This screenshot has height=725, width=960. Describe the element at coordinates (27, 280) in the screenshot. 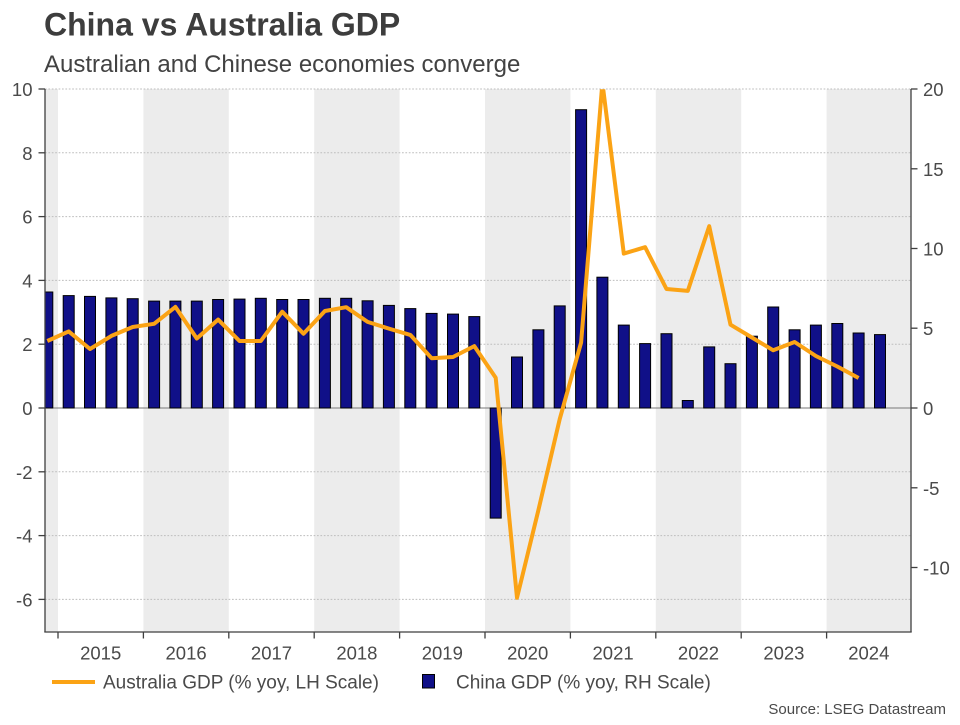

I see `svg-text: 4` at that location.